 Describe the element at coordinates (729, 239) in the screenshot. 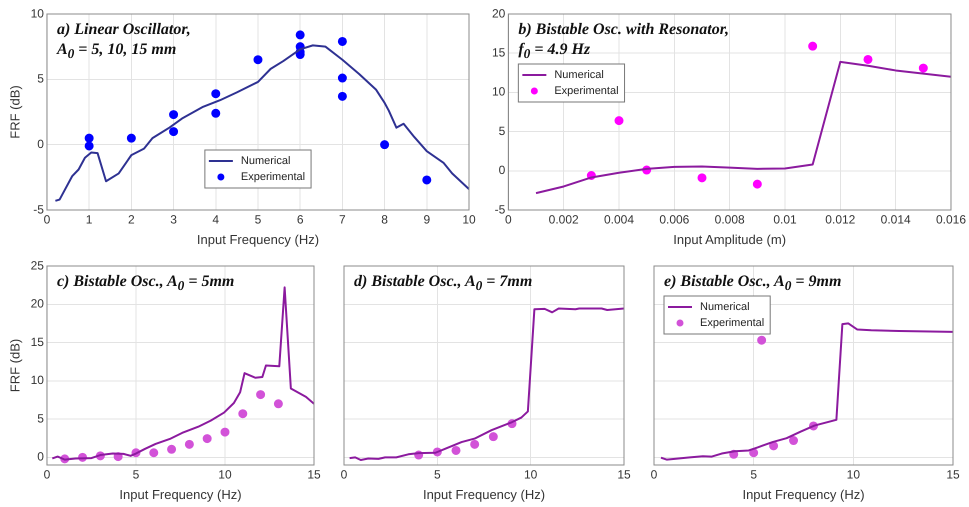

I see `x-axis-title: Input Amplitude (m)` at that location.